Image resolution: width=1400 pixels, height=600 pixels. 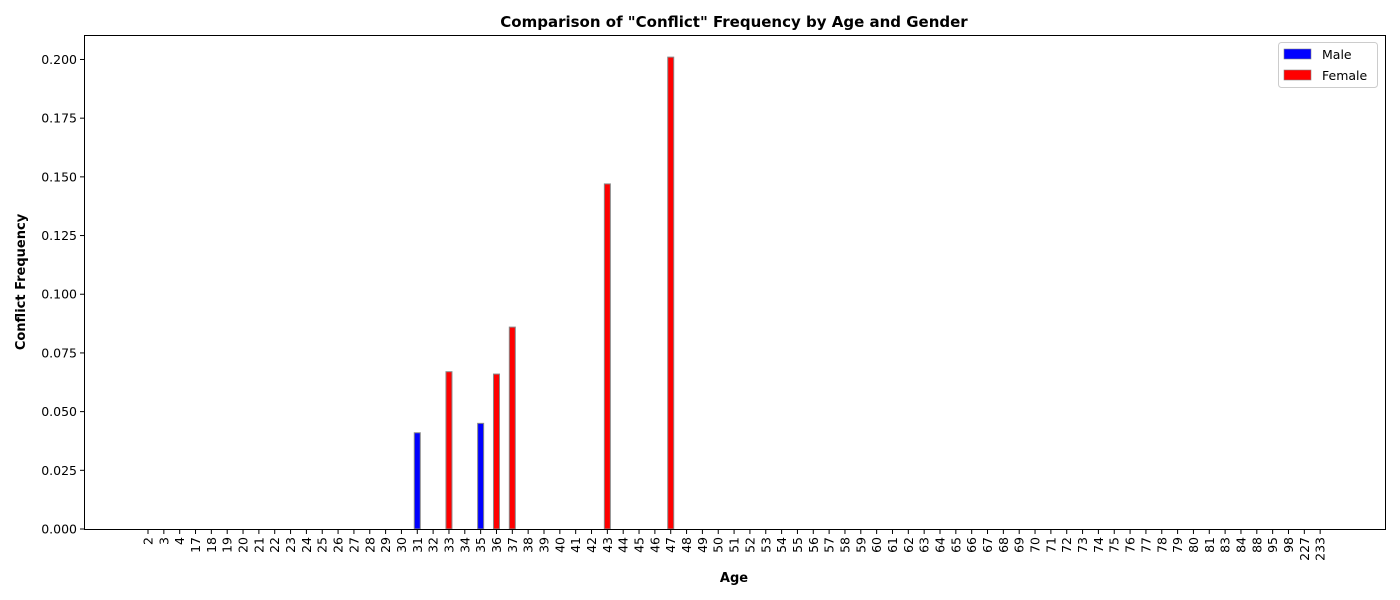 I want to click on x-tick-label: 17, so click(x=195, y=545).